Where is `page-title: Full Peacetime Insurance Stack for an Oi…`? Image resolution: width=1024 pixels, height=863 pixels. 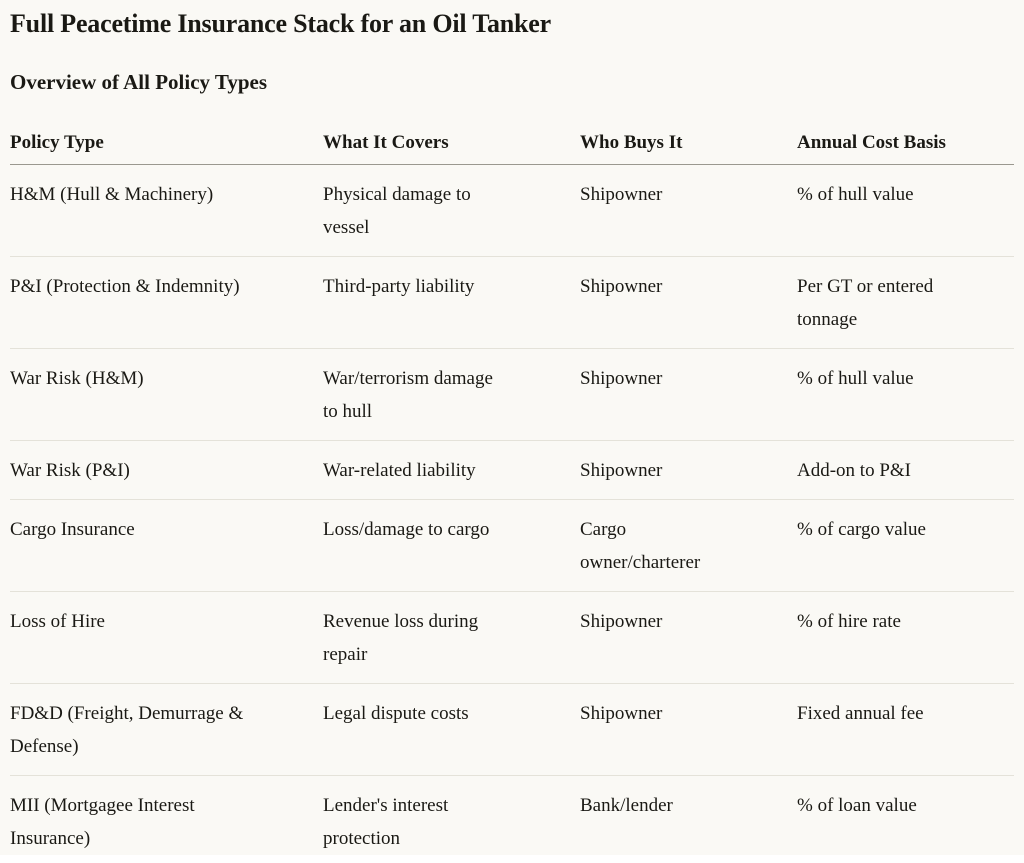 page-title: Full Peacetime Insurance Stack for an Oi… is located at coordinates (280, 23).